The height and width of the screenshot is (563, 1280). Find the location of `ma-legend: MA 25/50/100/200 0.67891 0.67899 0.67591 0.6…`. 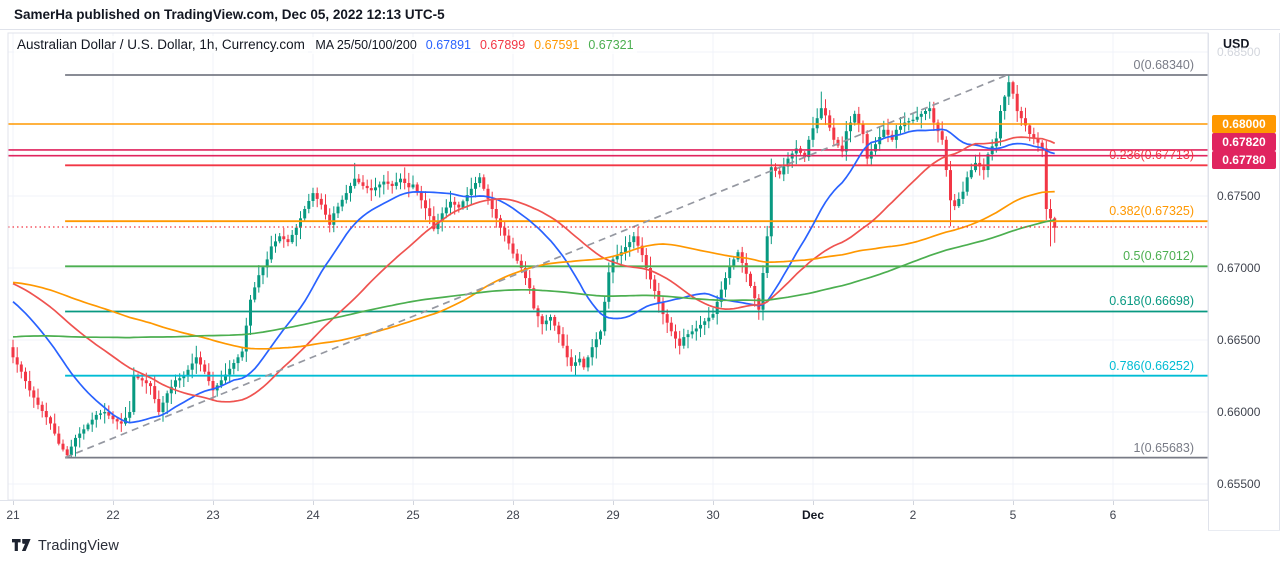

ma-legend: MA 25/50/100/200 0.67891 0.67899 0.67591 0.6… is located at coordinates (474, 45).